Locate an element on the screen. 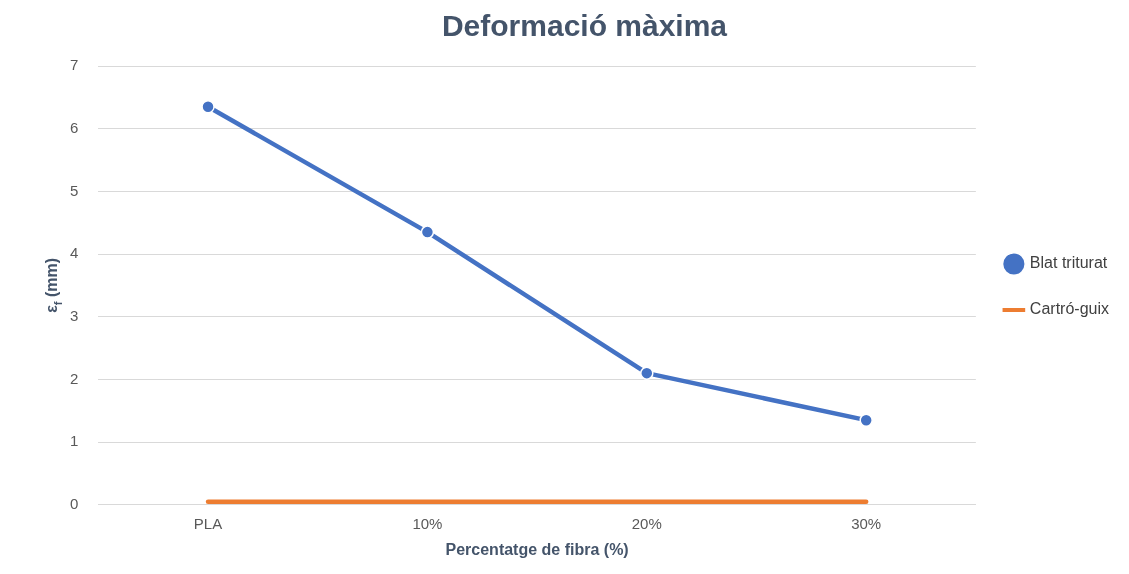  y-tick-label: 1 is located at coordinates (74, 441).